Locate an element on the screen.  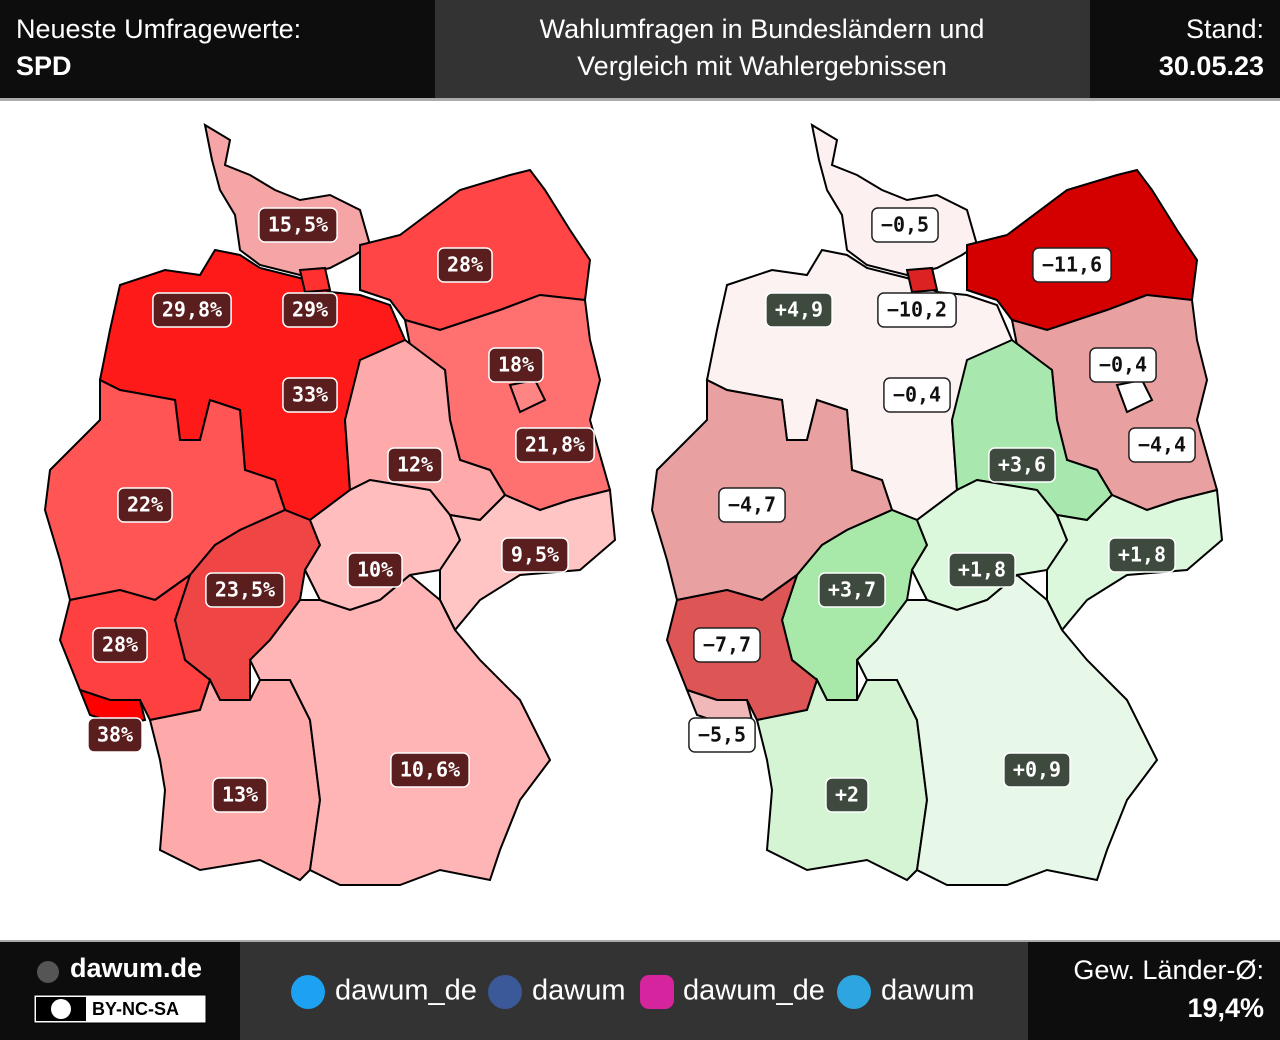
state-value: 12% is located at coordinates (415, 465).